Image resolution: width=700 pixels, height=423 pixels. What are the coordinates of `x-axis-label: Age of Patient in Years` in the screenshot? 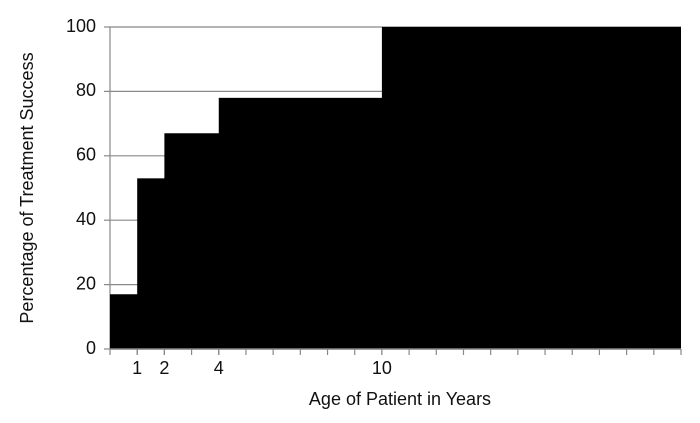 It's located at (400, 399).